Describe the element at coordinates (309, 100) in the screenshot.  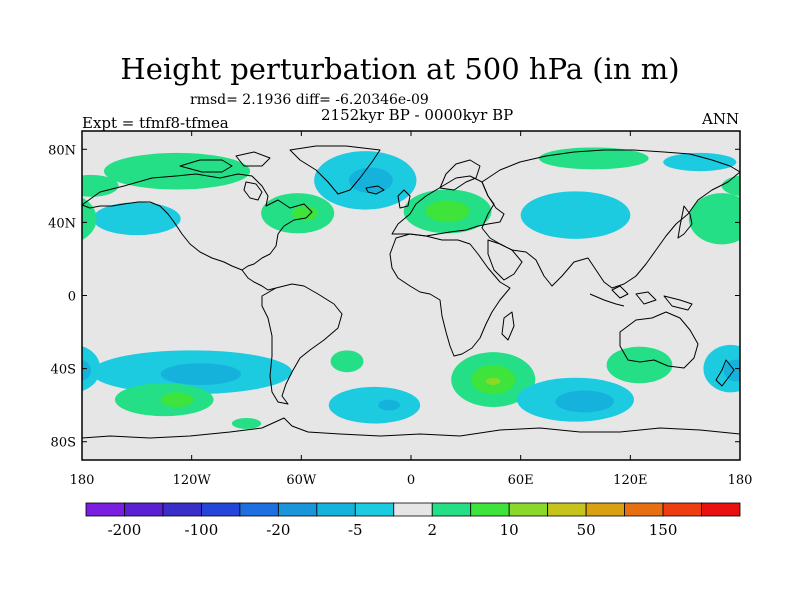
I see `stats-subtitle: rmsd= 2.1936 diff= -6.20346e-09` at that location.